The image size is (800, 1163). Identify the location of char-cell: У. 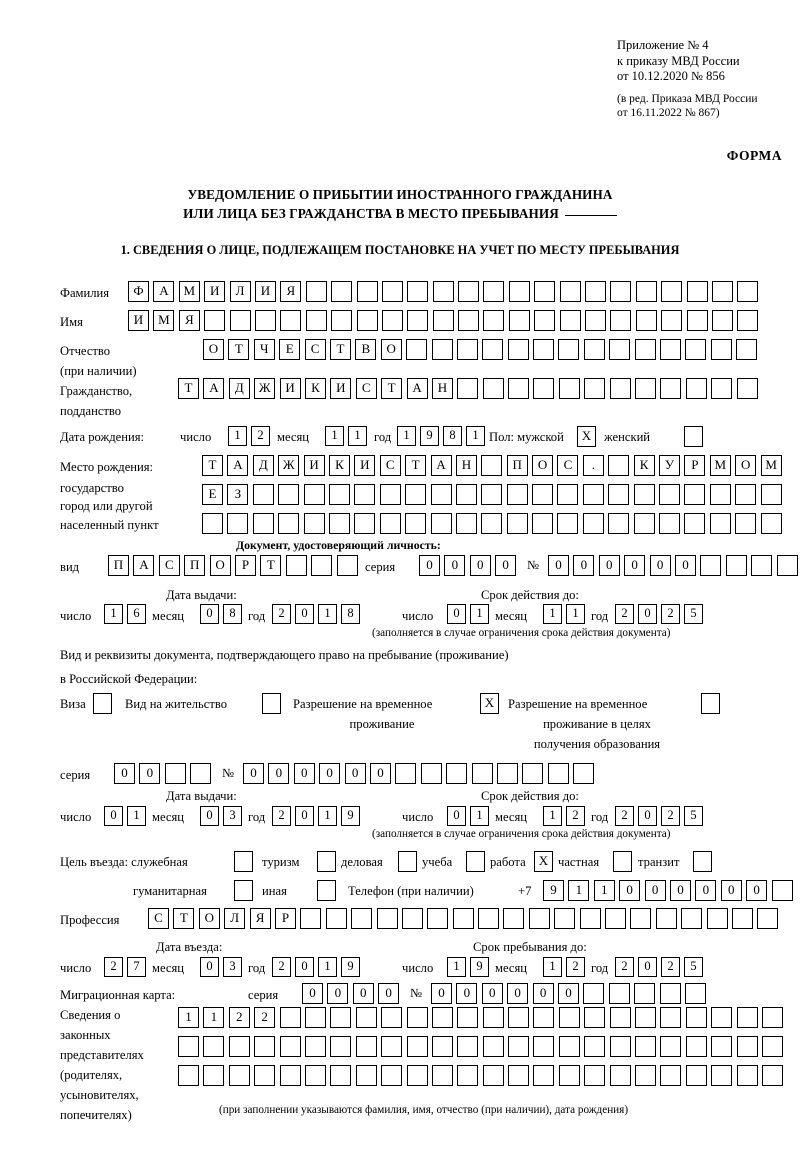
(670, 465).